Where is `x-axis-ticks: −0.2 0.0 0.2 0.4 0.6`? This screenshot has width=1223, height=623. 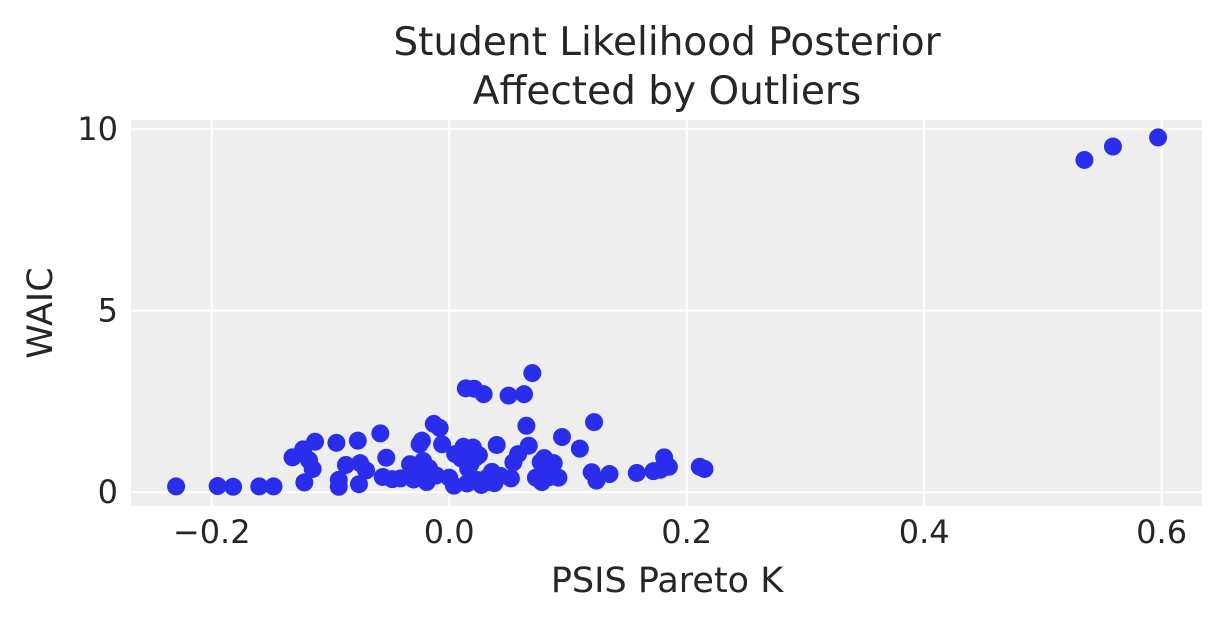 x-axis-ticks: −0.2 0.0 0.2 0.4 0.6 is located at coordinates (680, 532).